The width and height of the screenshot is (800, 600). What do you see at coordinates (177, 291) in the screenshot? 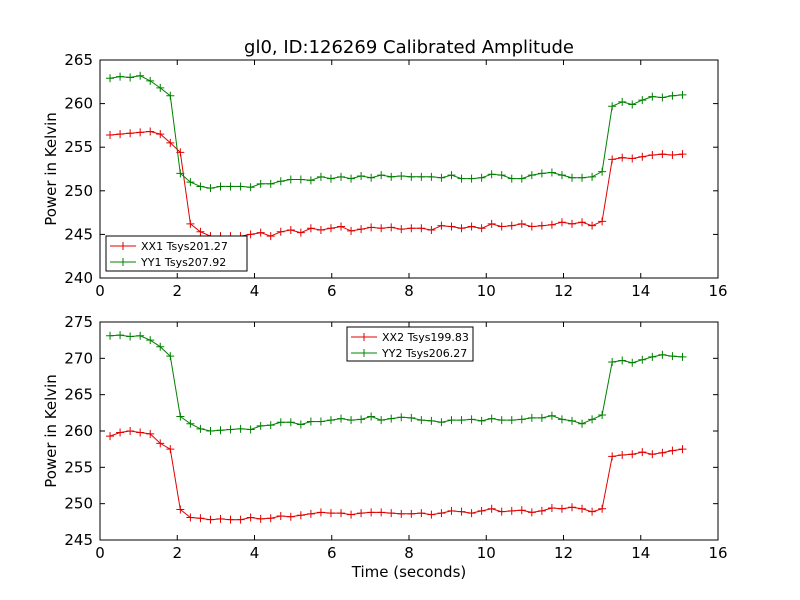
I see `x-tick-label: 2` at bounding box center [177, 291].